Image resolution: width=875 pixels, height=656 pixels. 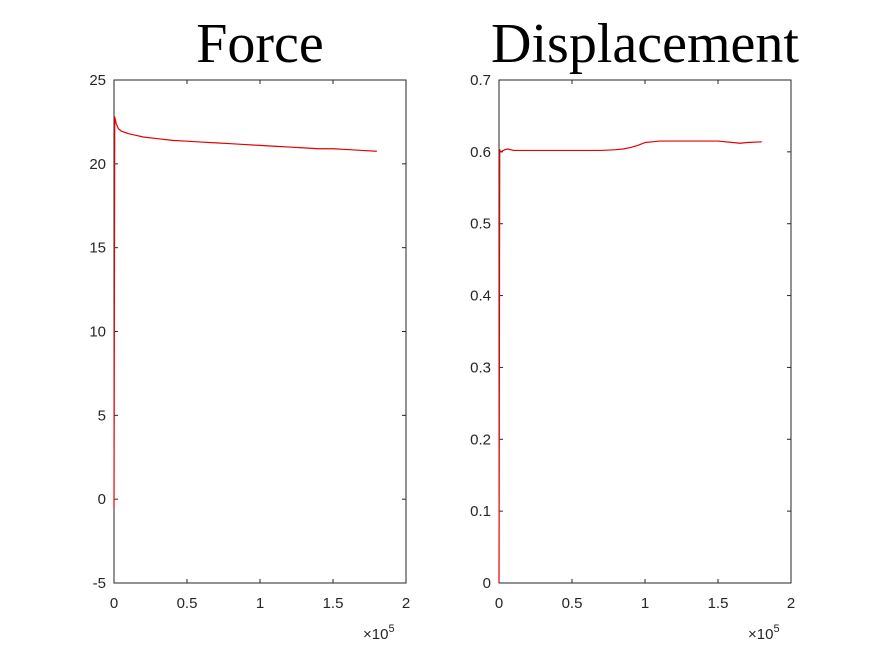 I want to click on y-tick-label: 0.4, so click(x=480, y=296).